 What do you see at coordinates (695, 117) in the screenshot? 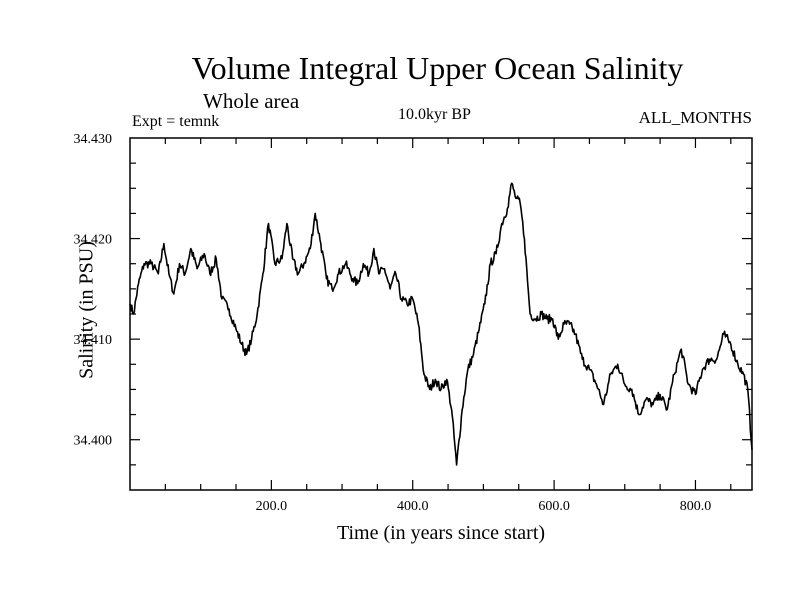
I see `months-label: ALL_MONTHS` at bounding box center [695, 117].